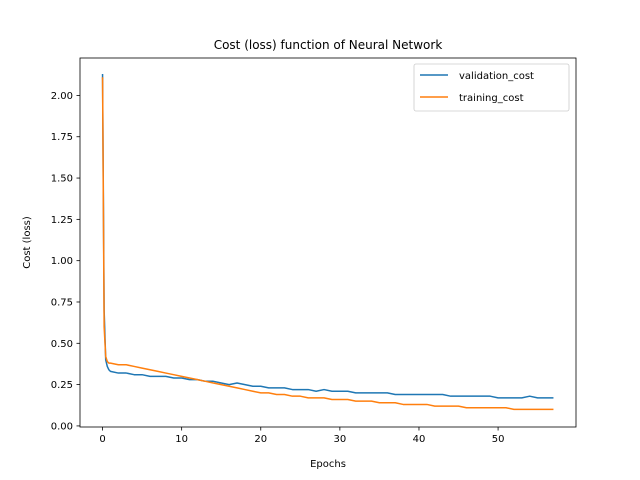 This screenshot has width=640, height=480. I want to click on y-tick-label: 2.00, so click(62, 96).